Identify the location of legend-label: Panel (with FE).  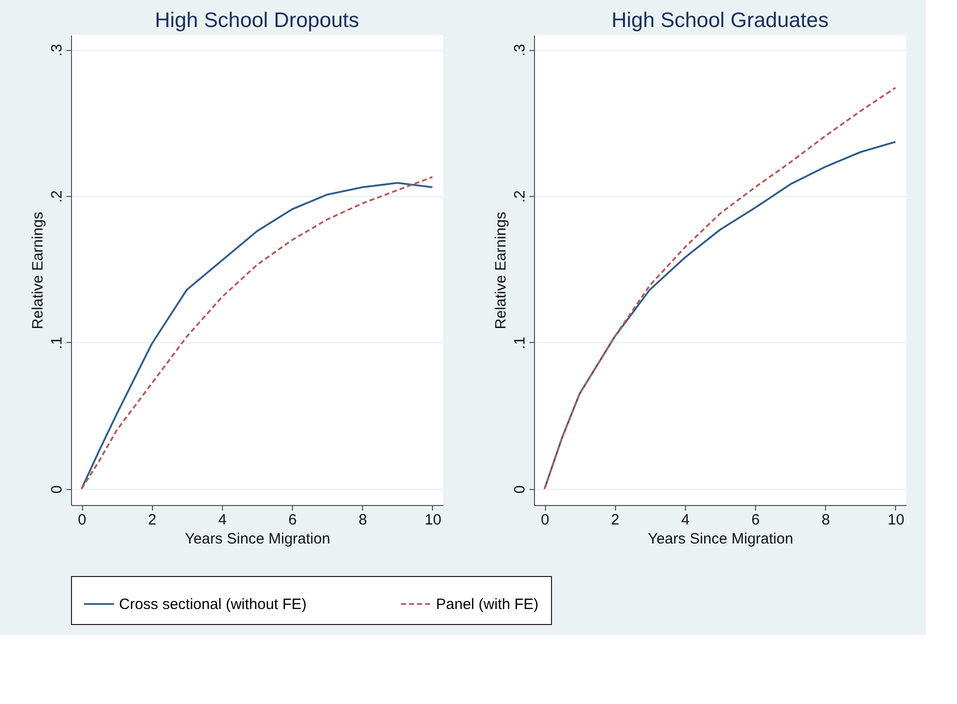
(487, 604).